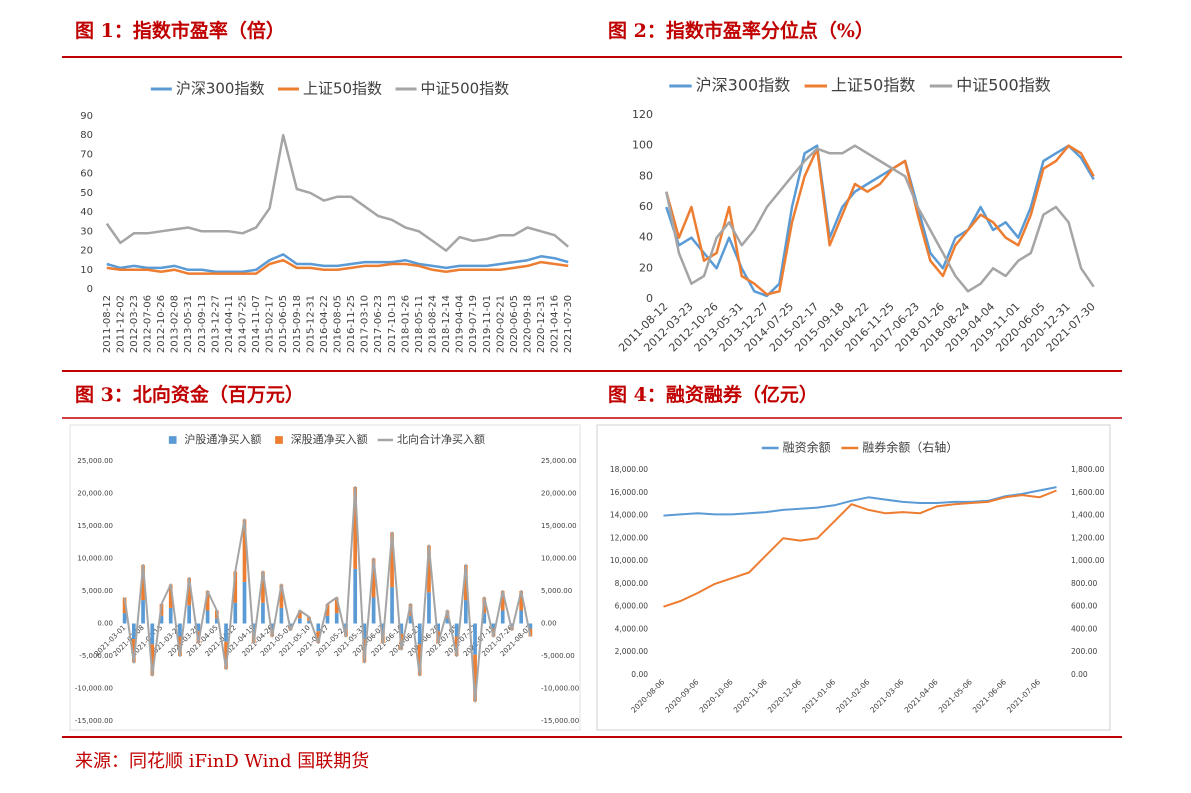 The width and height of the screenshot is (1191, 793). What do you see at coordinates (175, 324) in the screenshot?
I see `x-tick-label: 2013-02-08` at bounding box center [175, 324].